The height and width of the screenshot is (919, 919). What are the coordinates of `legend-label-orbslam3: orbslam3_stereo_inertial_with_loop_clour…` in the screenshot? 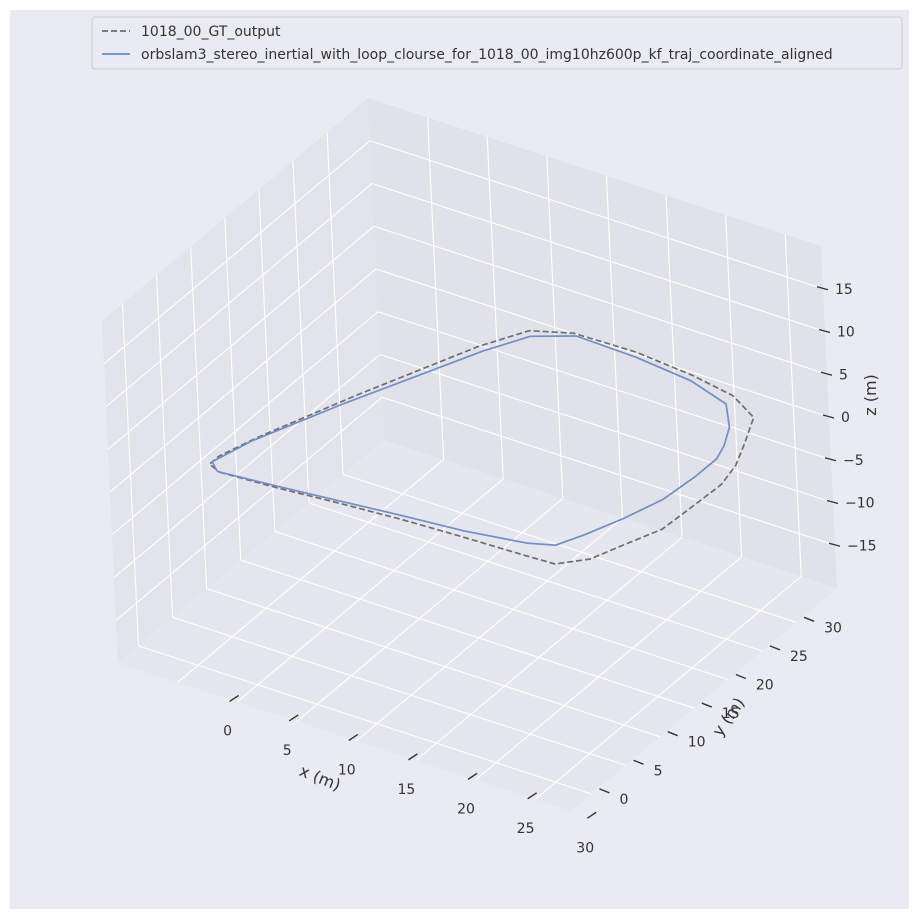 It's located at (487, 55).